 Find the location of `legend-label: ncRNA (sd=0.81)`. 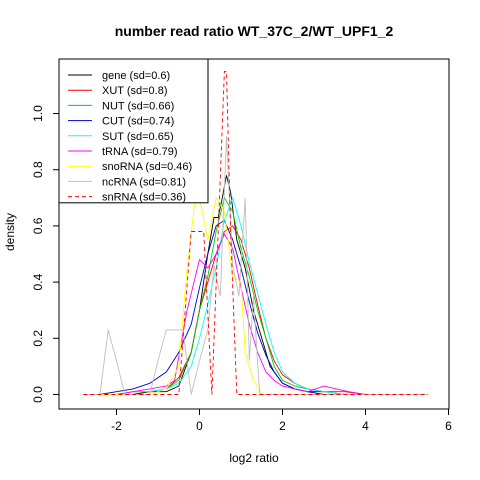

legend-label: ncRNA (sd=0.81) is located at coordinates (144, 182).